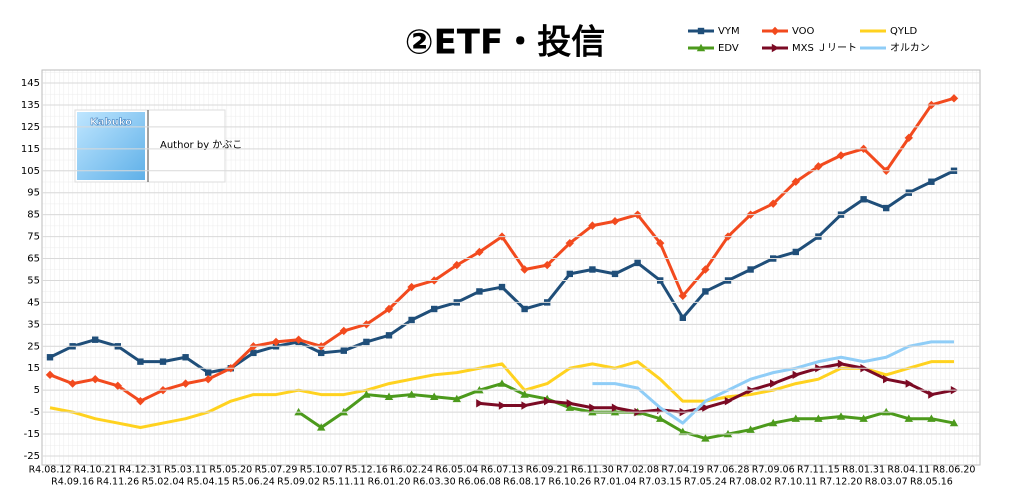 The height and width of the screenshot is (503, 1024). What do you see at coordinates (863, 470) in the screenshot?
I see `x-tick-label: R8.01.31` at bounding box center [863, 470].